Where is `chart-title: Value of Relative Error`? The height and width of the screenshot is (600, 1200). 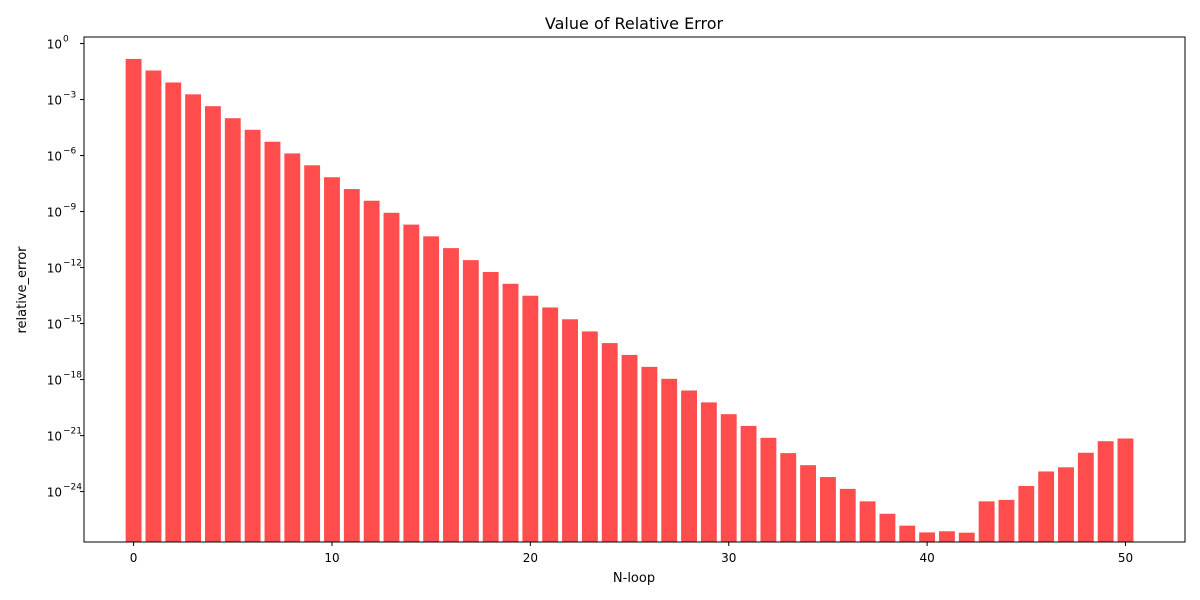 chart-title: Value of Relative Error is located at coordinates (634, 23).